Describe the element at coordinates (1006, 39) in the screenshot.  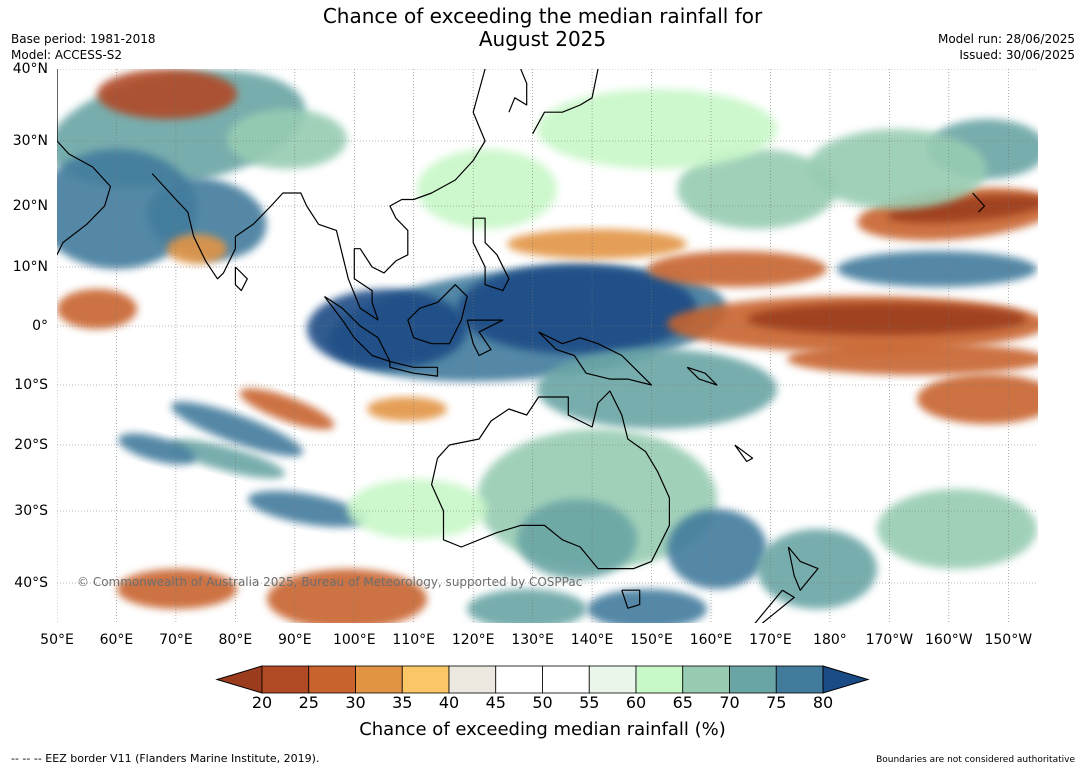
I see `model-run-date: Model run: 28/06/2025` at that location.